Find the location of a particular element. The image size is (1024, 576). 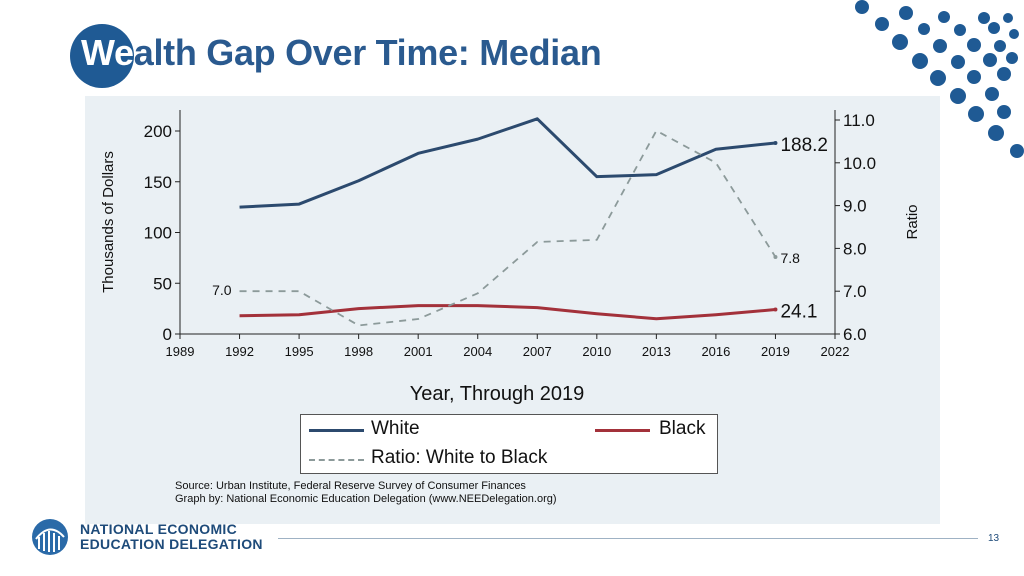

page-title: Wealth Gap Over Time: Median is located at coordinates (341, 53).